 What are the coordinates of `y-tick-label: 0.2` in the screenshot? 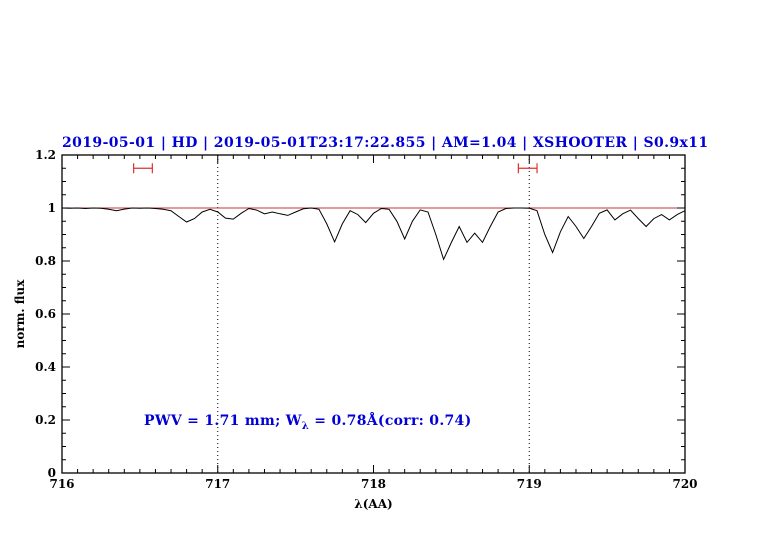 It's located at (45, 420).